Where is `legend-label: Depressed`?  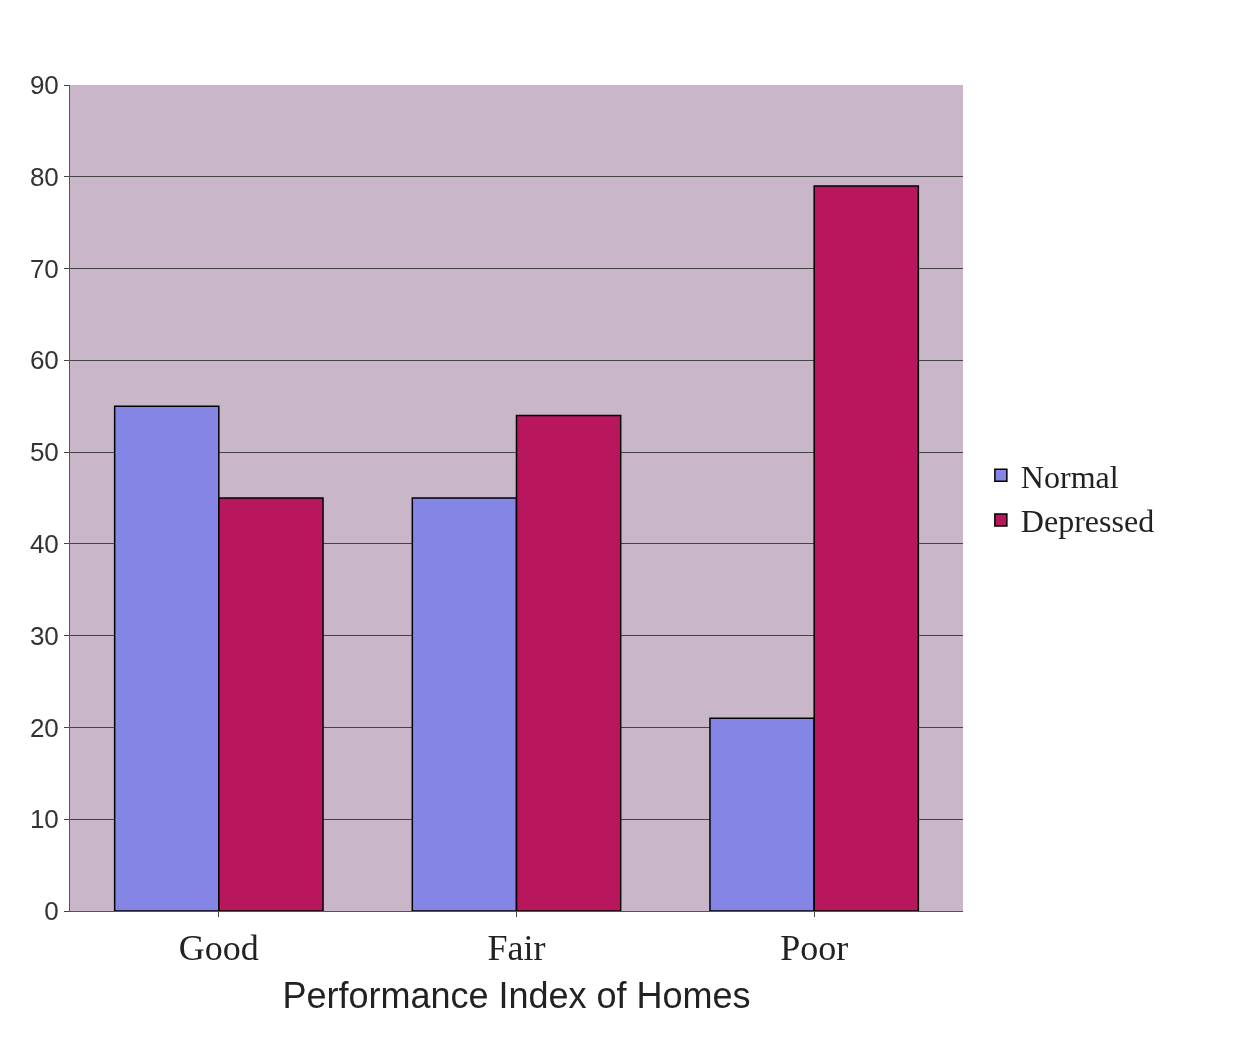 legend-label: Depressed is located at coordinates (1087, 521).